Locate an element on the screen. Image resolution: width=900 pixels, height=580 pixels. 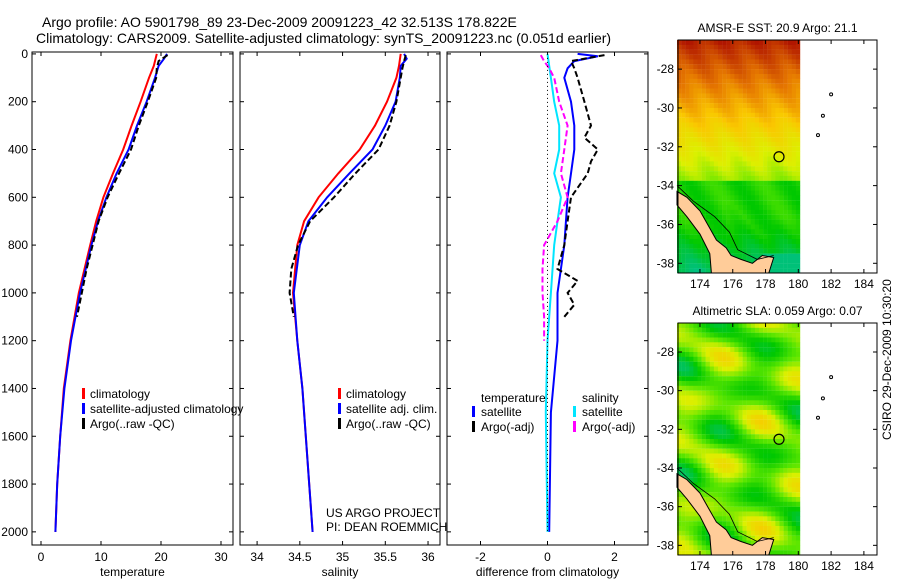
y-tick-label: -38 is located at coordinates (666, 545).